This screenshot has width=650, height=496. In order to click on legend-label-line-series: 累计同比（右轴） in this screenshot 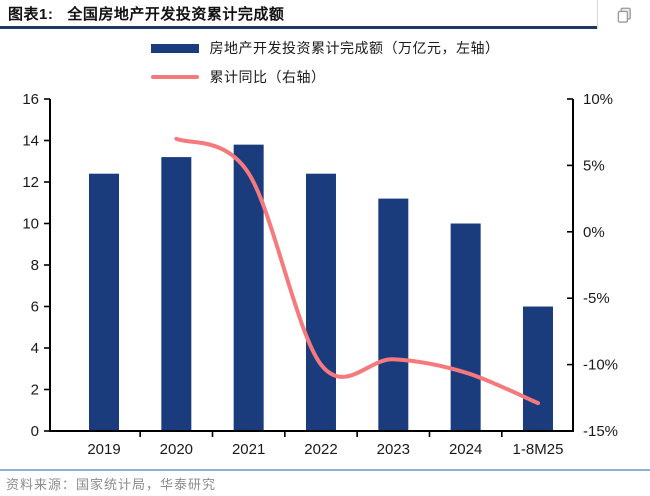, I will do `click(267, 77)`.